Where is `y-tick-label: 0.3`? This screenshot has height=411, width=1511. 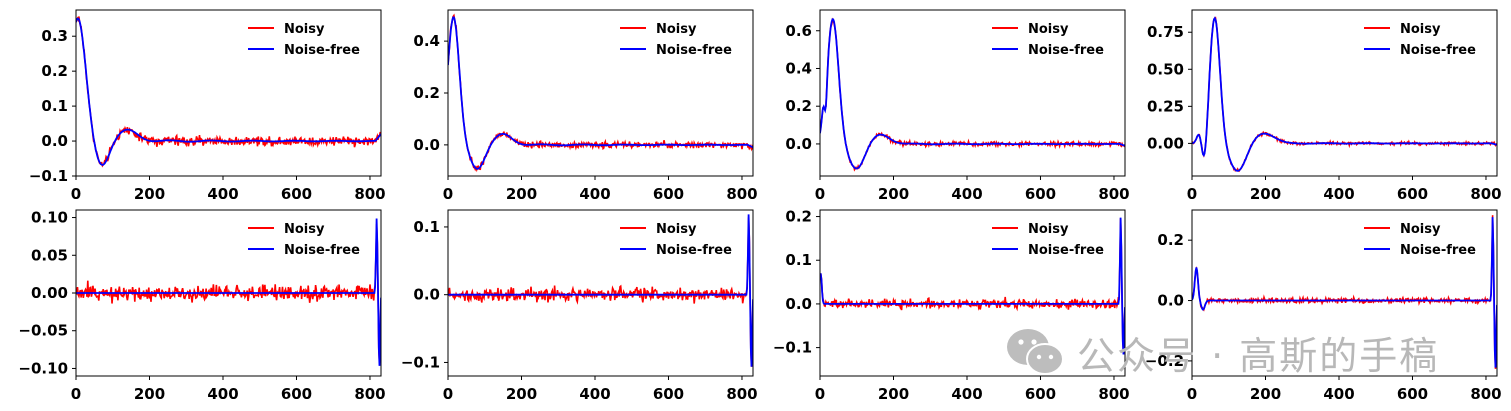
y-tick-label: 0.3 is located at coordinates (54, 36).